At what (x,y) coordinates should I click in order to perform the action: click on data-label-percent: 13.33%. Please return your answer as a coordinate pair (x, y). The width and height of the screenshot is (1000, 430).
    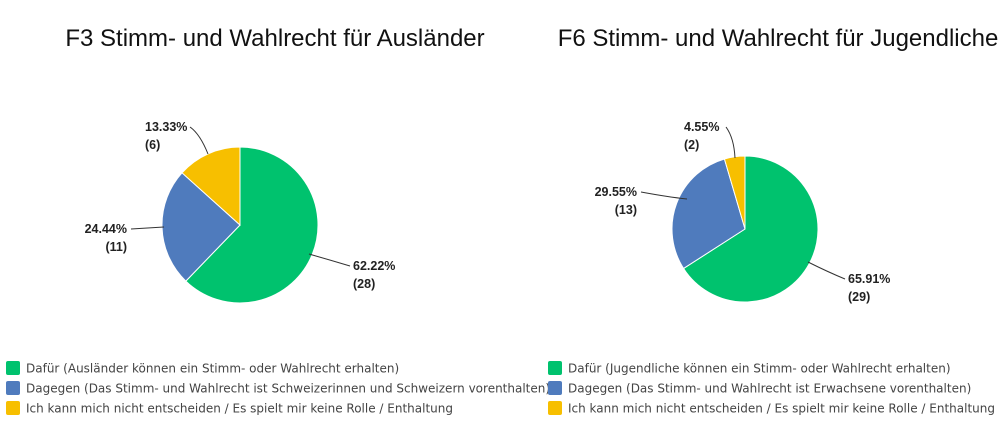
    Looking at the image, I should click on (166, 127).